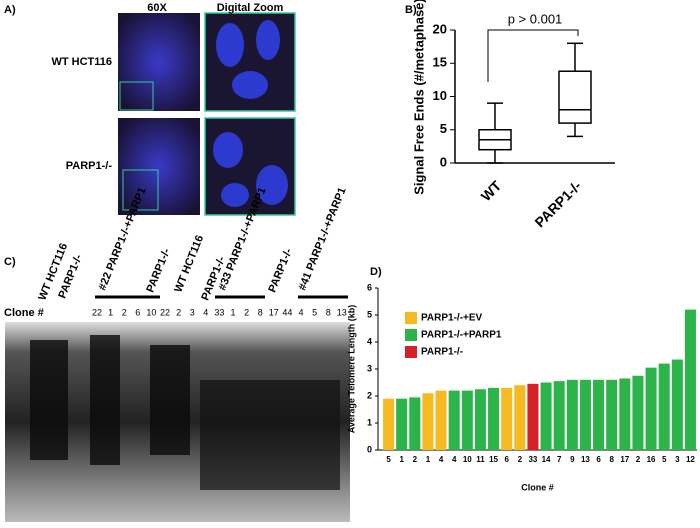 This screenshot has height=528, width=700. I want to click on legend-label: PARP1-/-, so click(442, 352).